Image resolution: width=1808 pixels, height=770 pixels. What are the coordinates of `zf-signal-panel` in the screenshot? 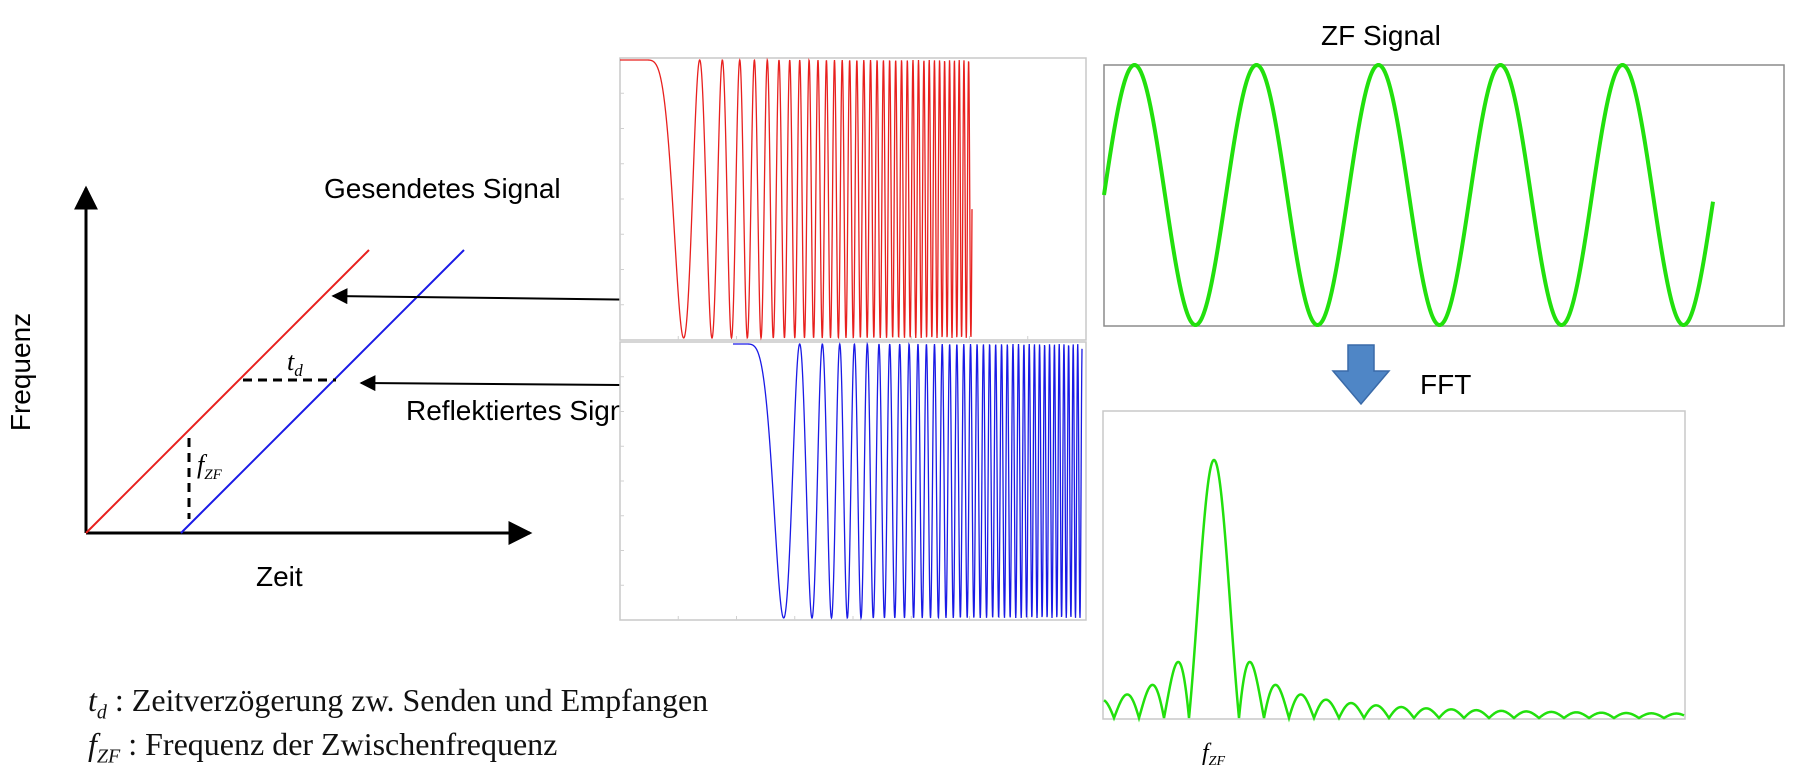 It's located at (1443, 195).